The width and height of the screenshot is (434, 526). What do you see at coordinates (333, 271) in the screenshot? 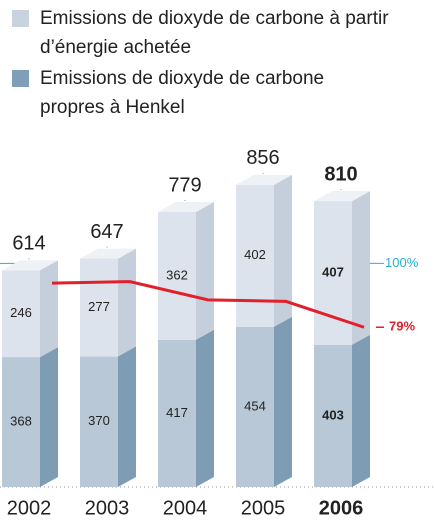
I see `value-label: 407` at bounding box center [333, 271].